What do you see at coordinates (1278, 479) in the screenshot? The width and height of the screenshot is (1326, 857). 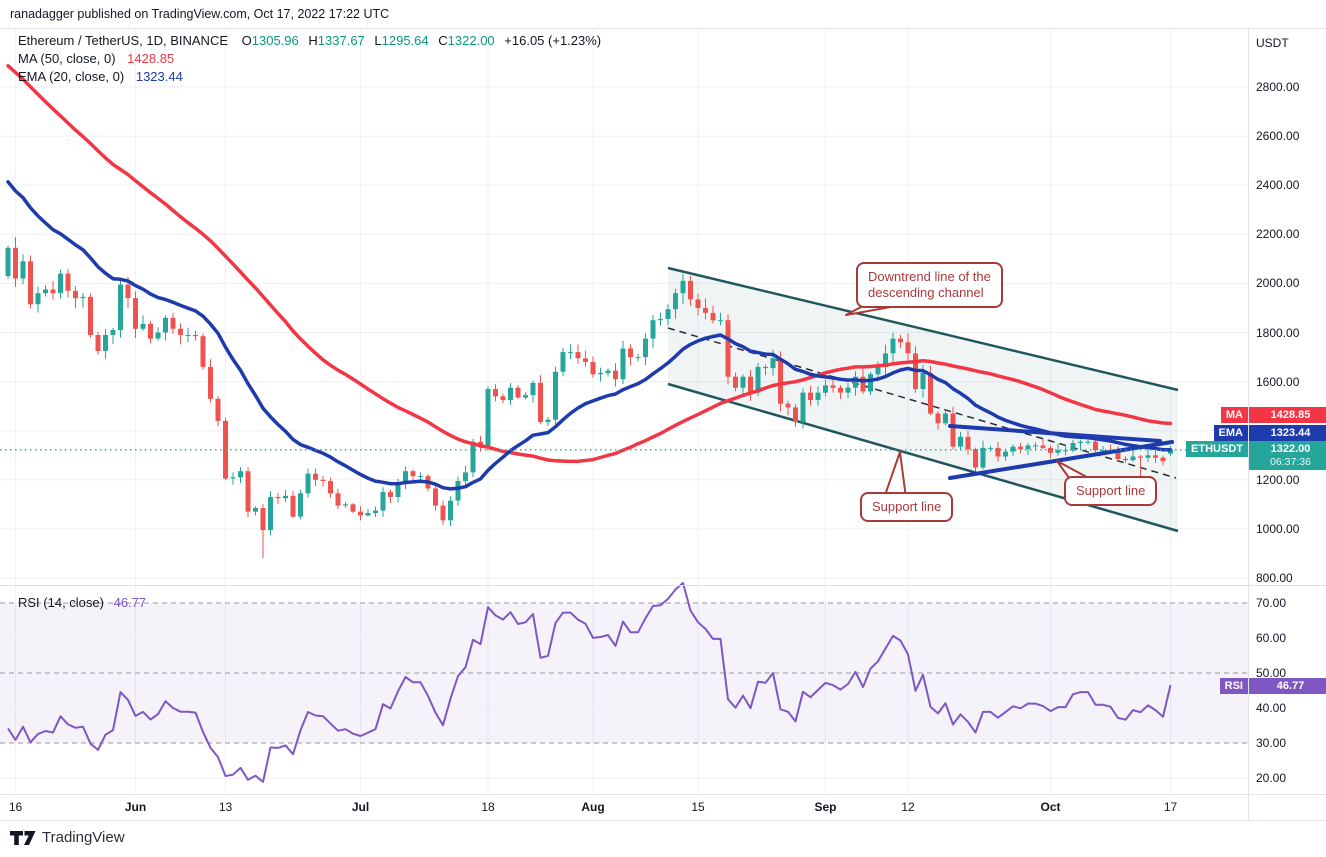 I see `price-axis-tick: 1200.00` at bounding box center [1278, 479].